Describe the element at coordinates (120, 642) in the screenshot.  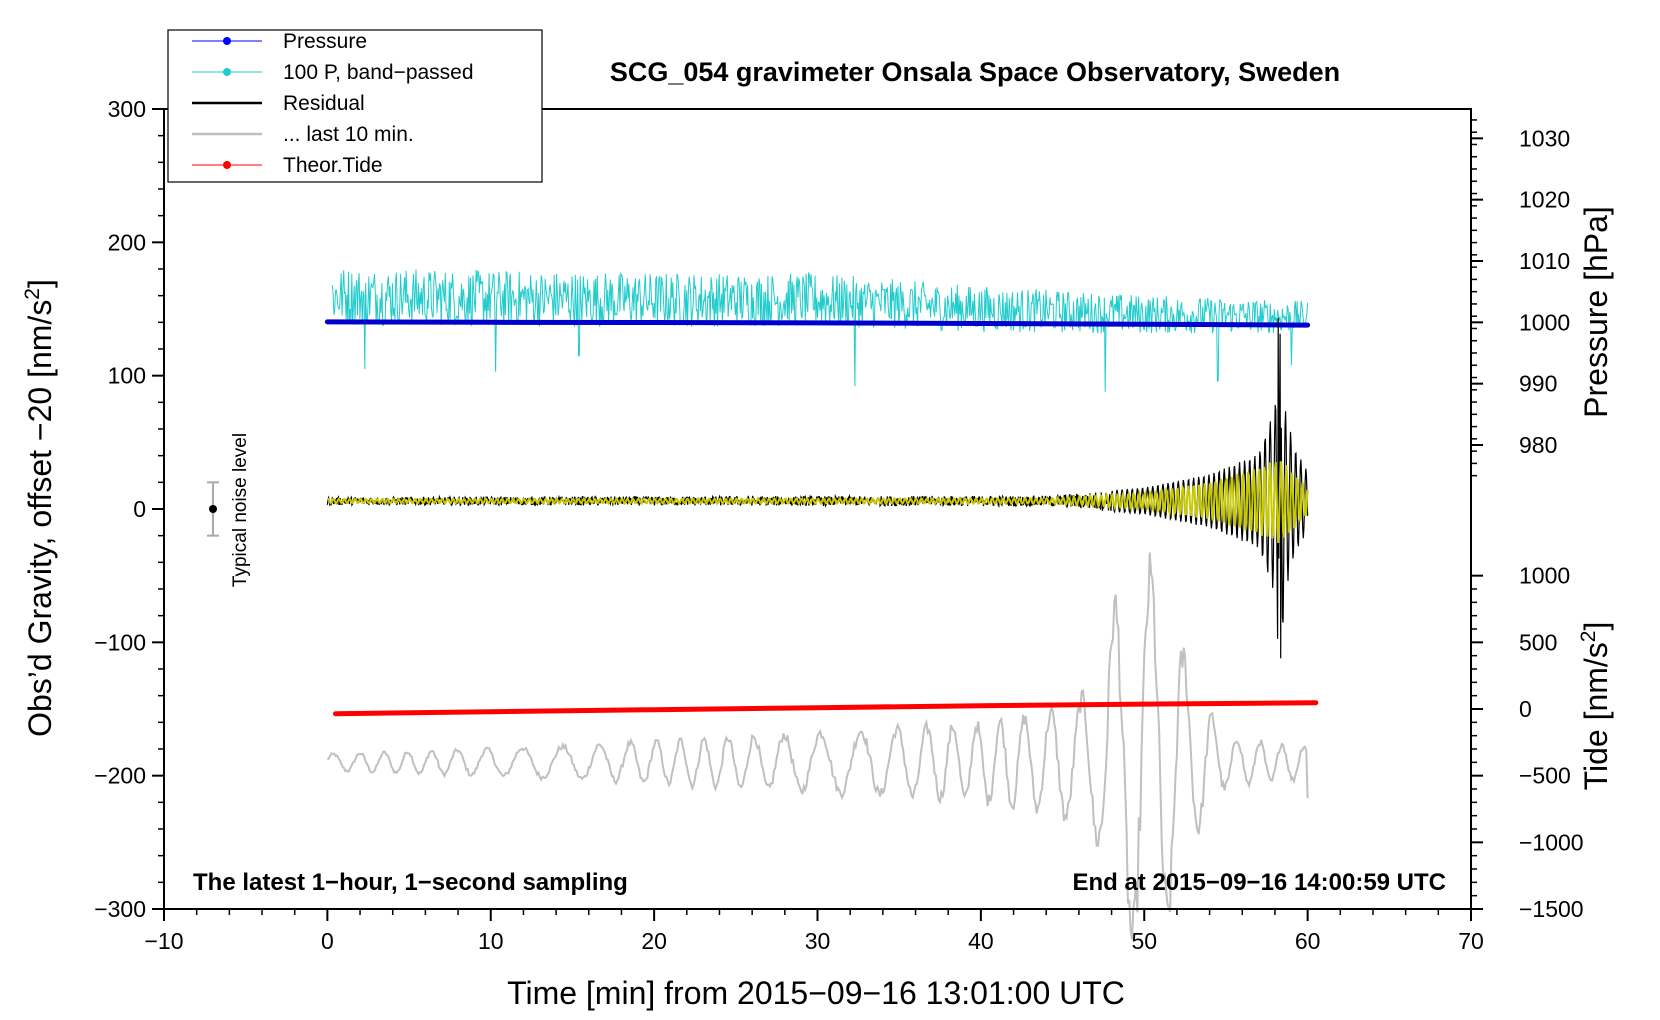
I see `y-tick-label: −100` at that location.